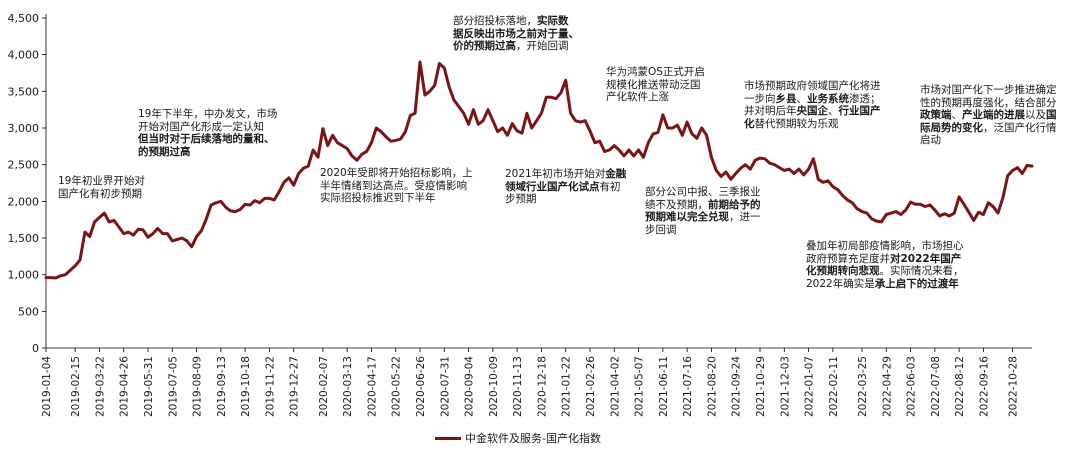 This screenshot has height=454, width=1080. What do you see at coordinates (1051, 115) in the screenshot?
I see `annotation-emphasis: 国` at bounding box center [1051, 115].